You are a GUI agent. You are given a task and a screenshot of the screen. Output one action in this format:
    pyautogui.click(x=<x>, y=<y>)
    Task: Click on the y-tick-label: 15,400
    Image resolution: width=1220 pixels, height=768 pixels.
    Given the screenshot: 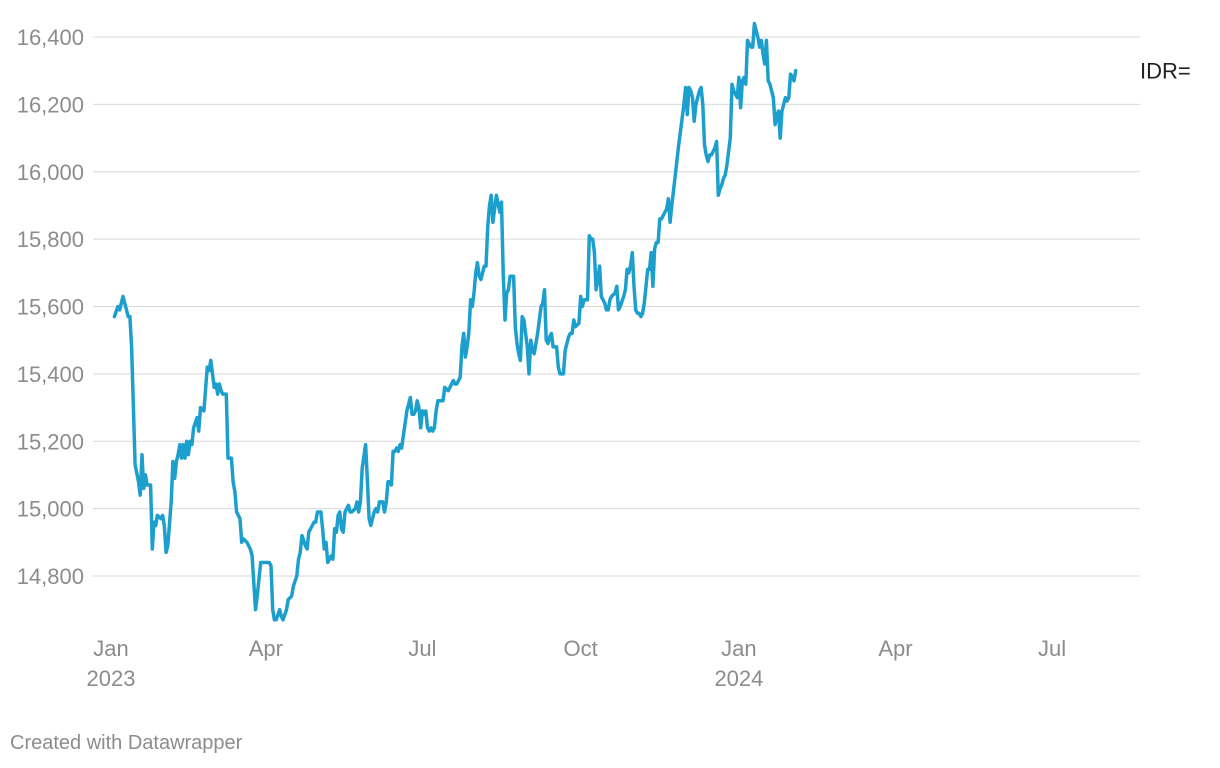 What is the action you would take?
    pyautogui.click(x=50, y=374)
    